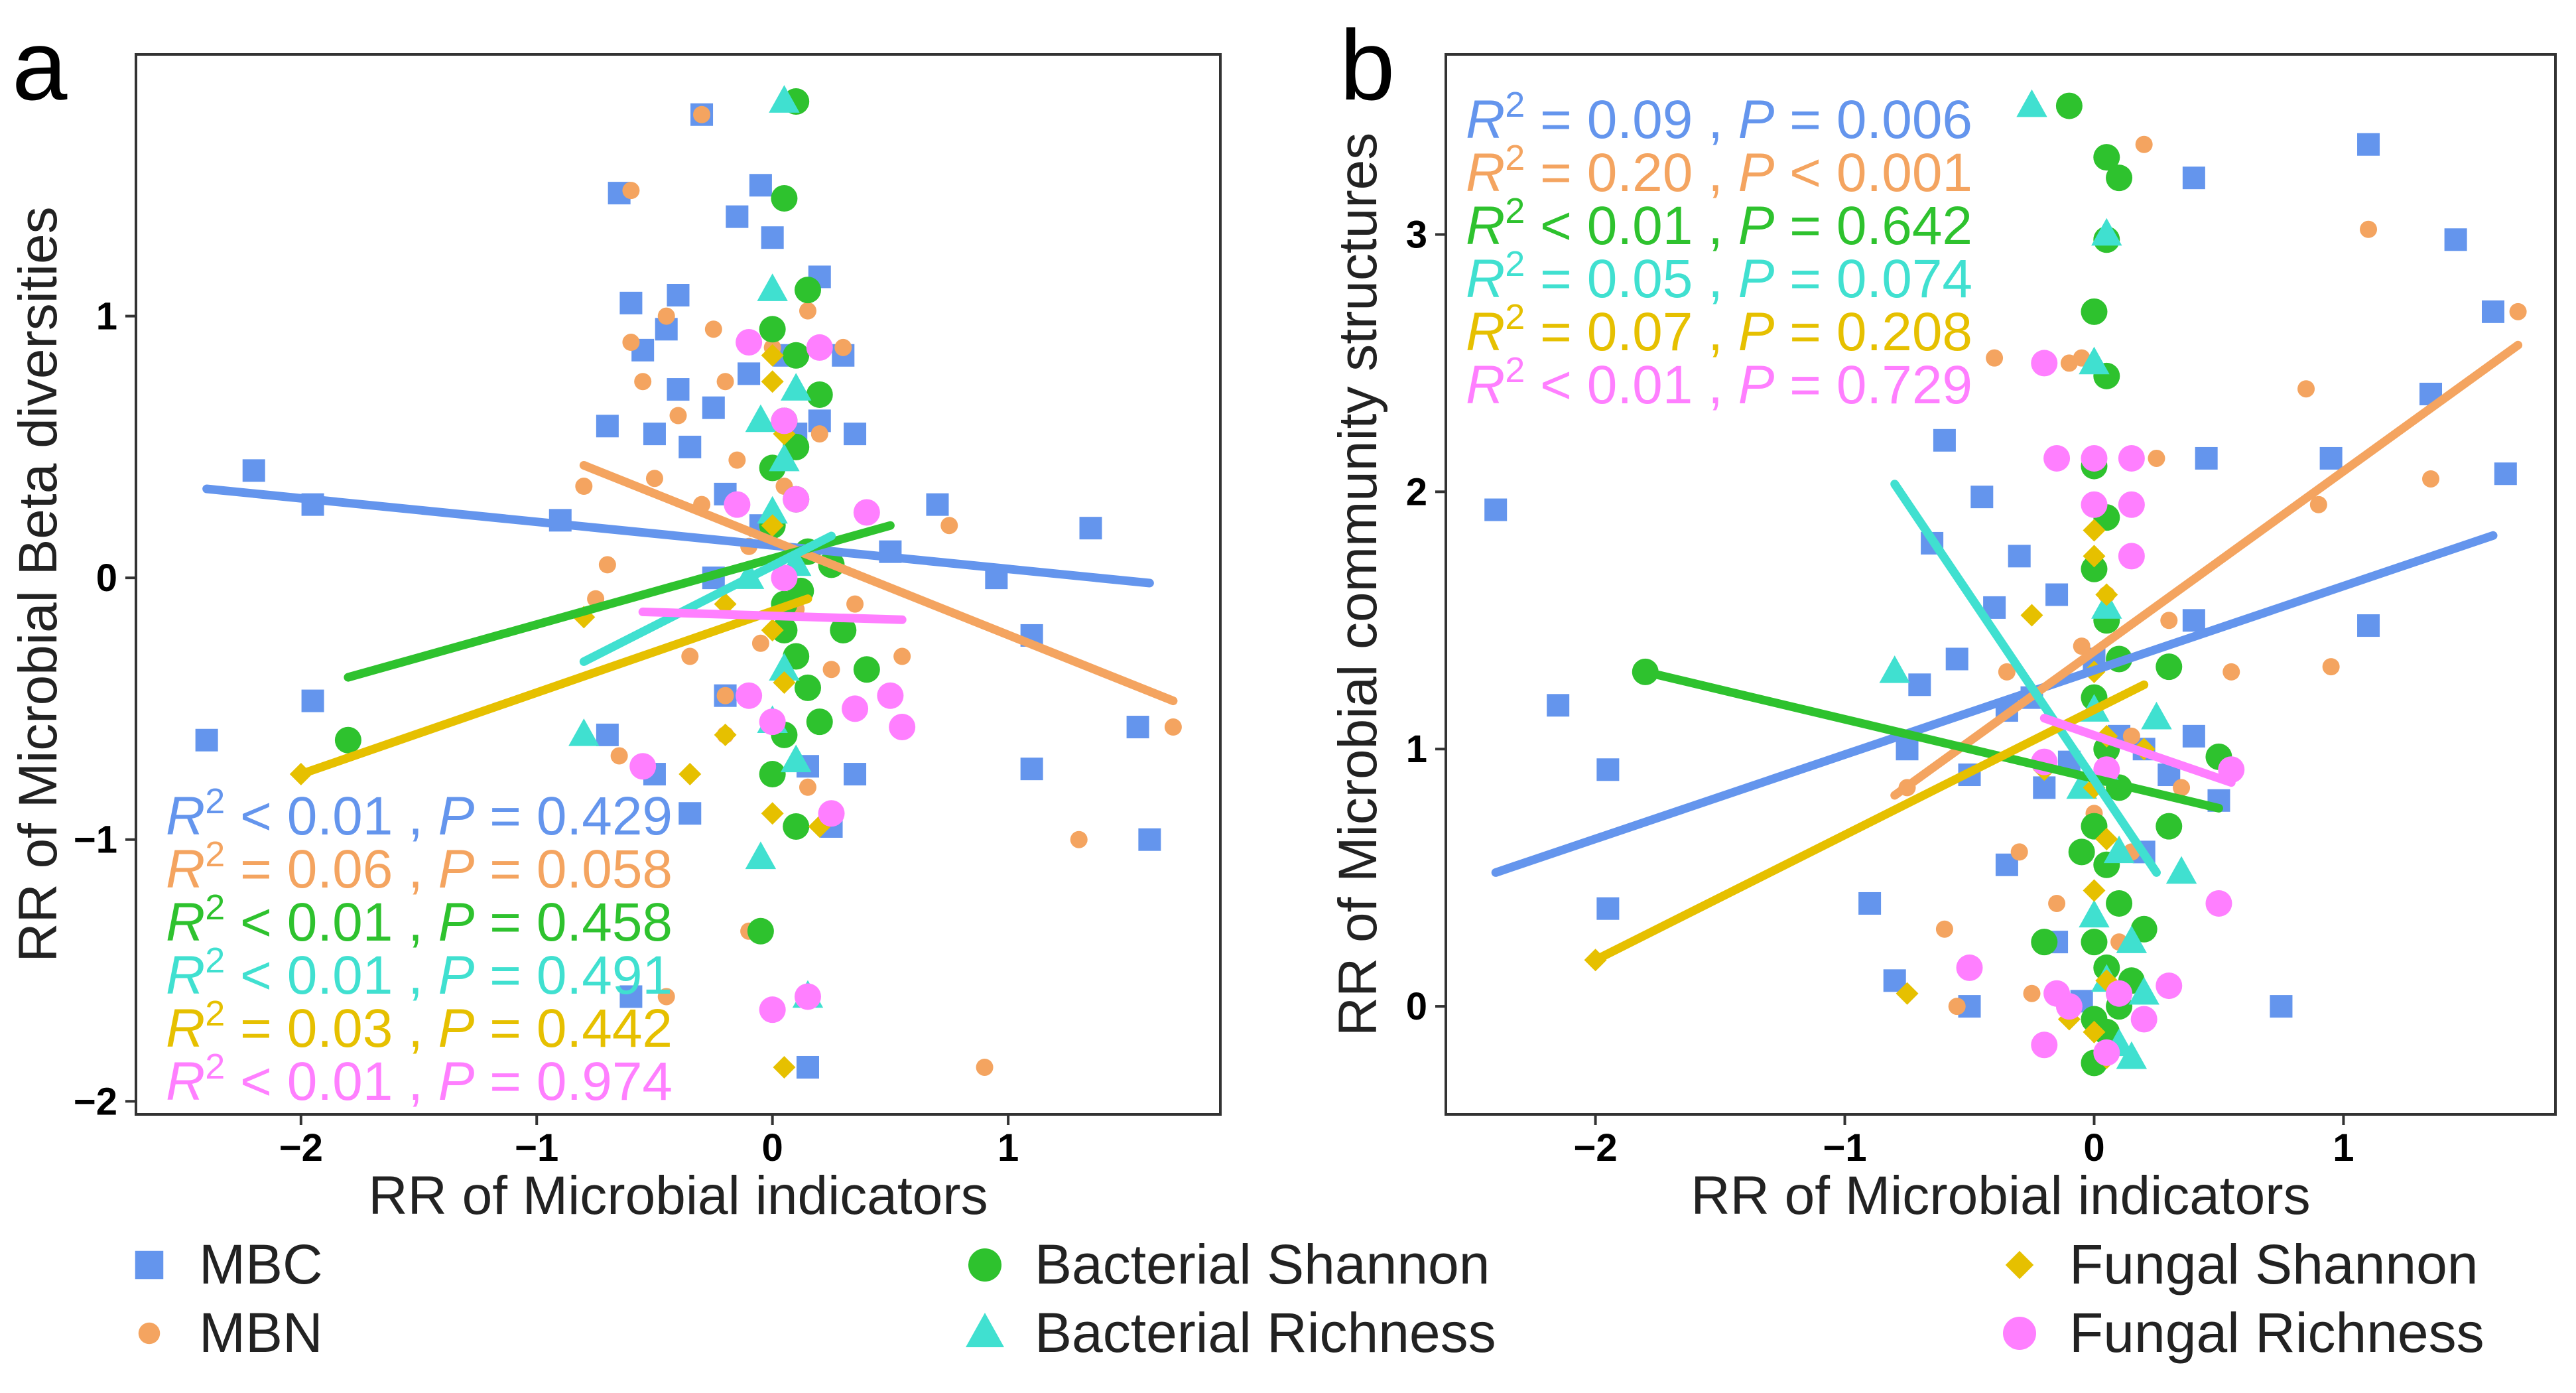 The width and height of the screenshot is (2576, 1393). What do you see at coordinates (38, 584) in the screenshot?
I see `y-axis-title: RR of Microbial Beta diversities` at bounding box center [38, 584].